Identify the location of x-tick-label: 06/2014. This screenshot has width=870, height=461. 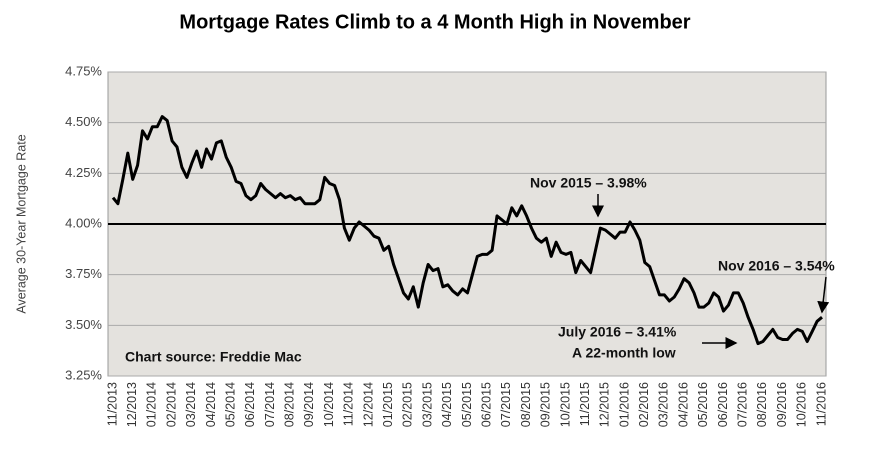
(250, 404).